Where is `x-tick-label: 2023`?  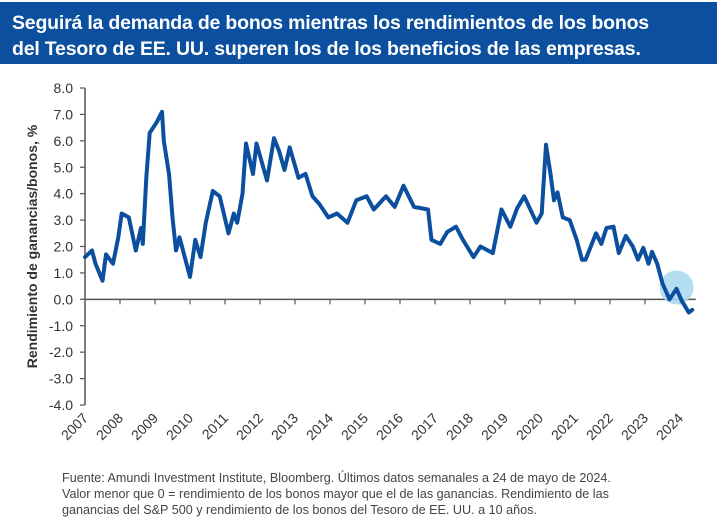
x-tick-label: 2023 is located at coordinates (634, 426).